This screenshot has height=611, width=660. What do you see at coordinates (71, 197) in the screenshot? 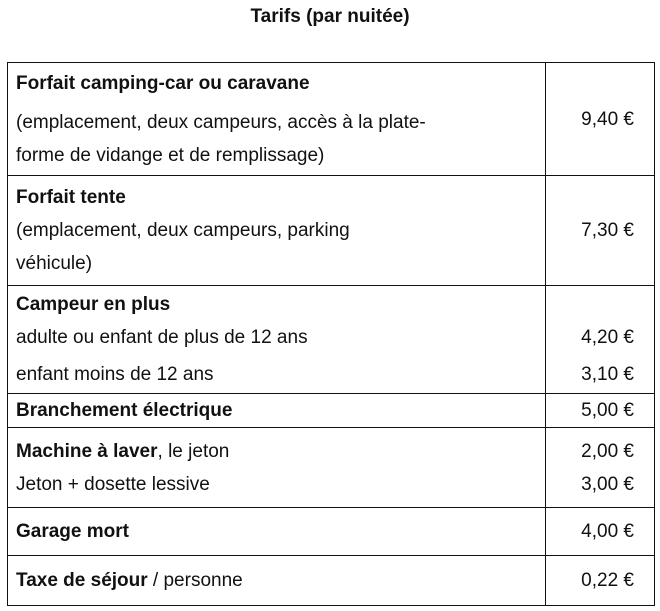
I see `row-heading: Forfait tente` at bounding box center [71, 197].